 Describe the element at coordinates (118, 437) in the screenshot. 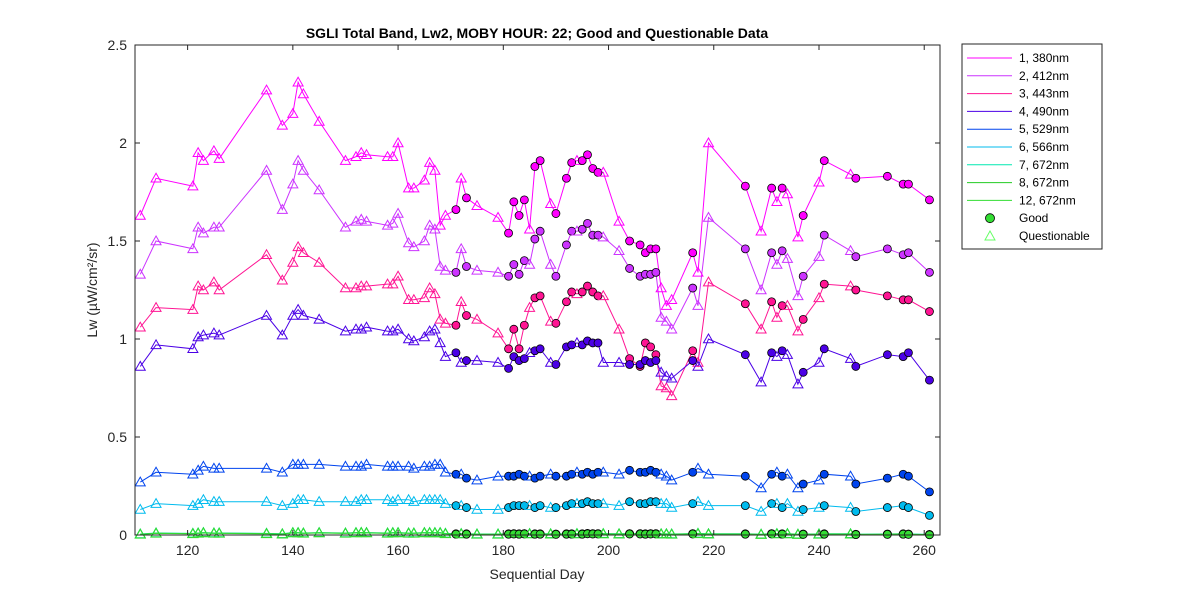

I see `y-tick-label: 0.5` at that location.